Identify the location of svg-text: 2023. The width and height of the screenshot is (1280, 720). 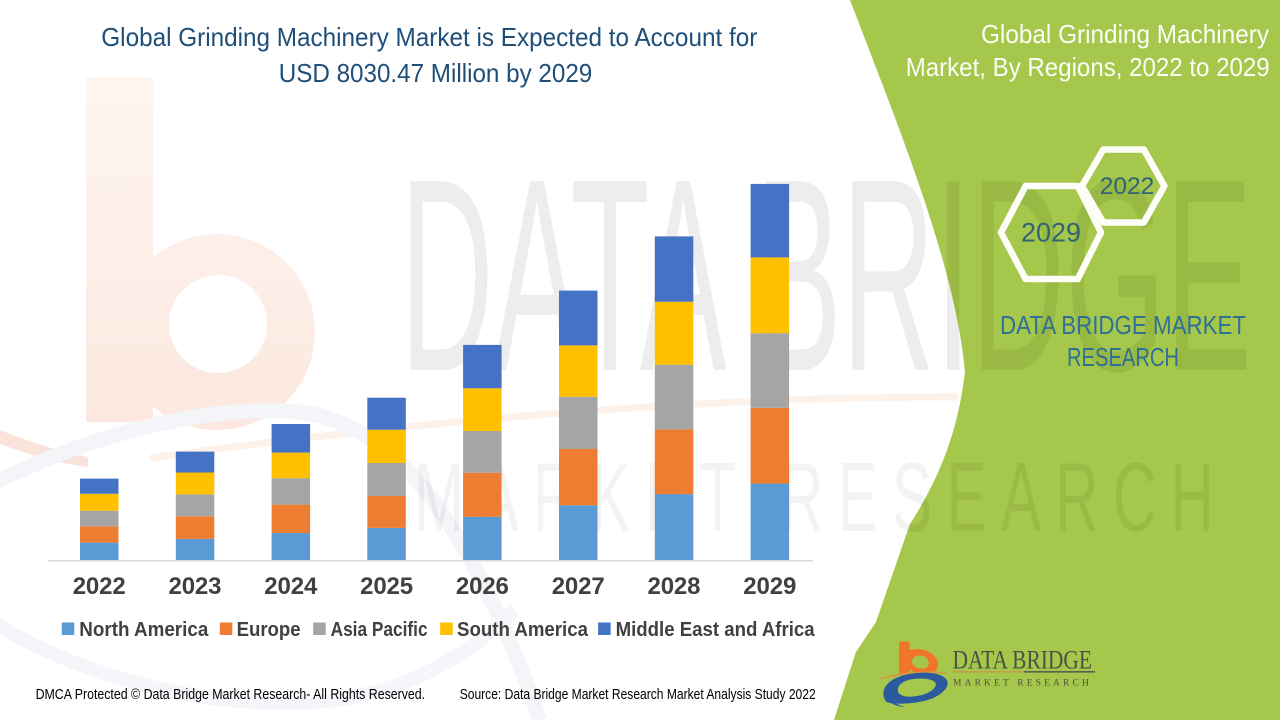
(195, 586).